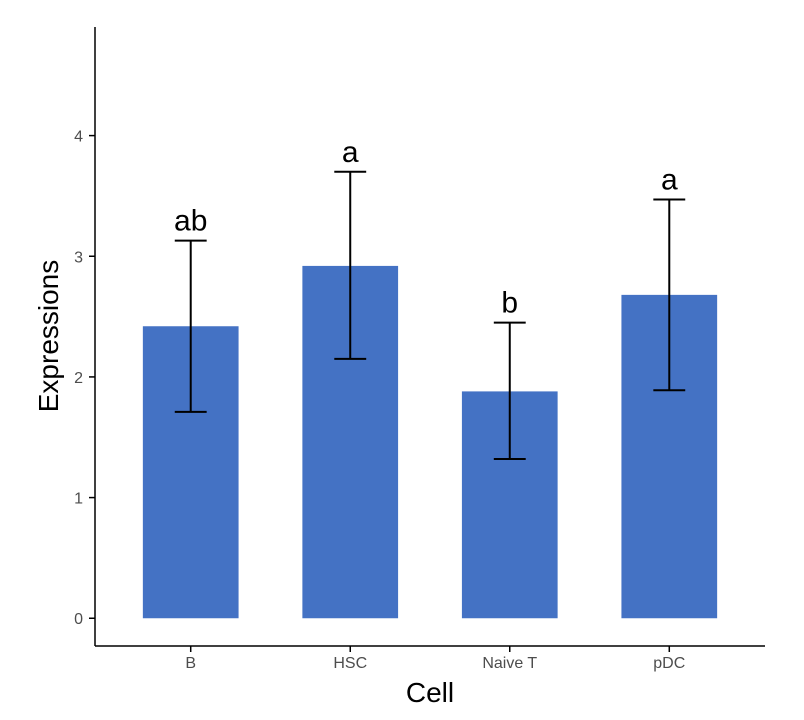 This screenshot has width=804, height=720. Describe the element at coordinates (78, 137) in the screenshot. I see `y-tick-label: 4` at that location.